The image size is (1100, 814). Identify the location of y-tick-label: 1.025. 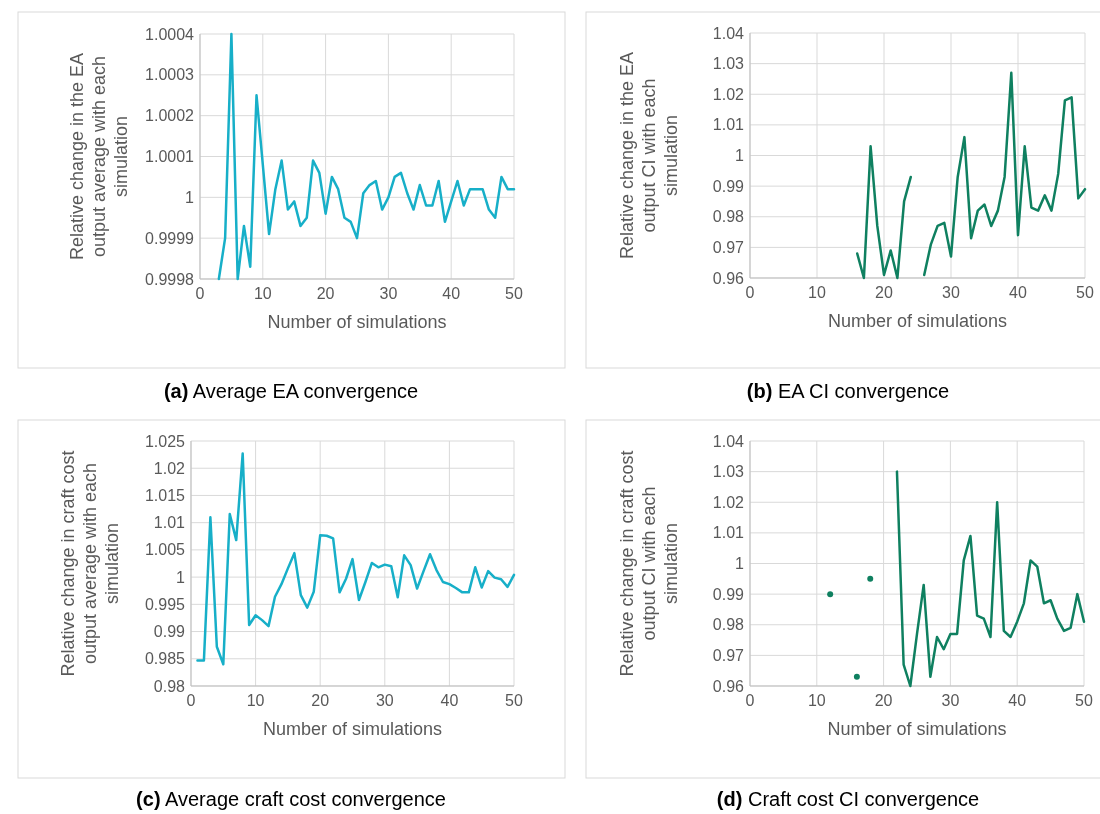
(165, 441).